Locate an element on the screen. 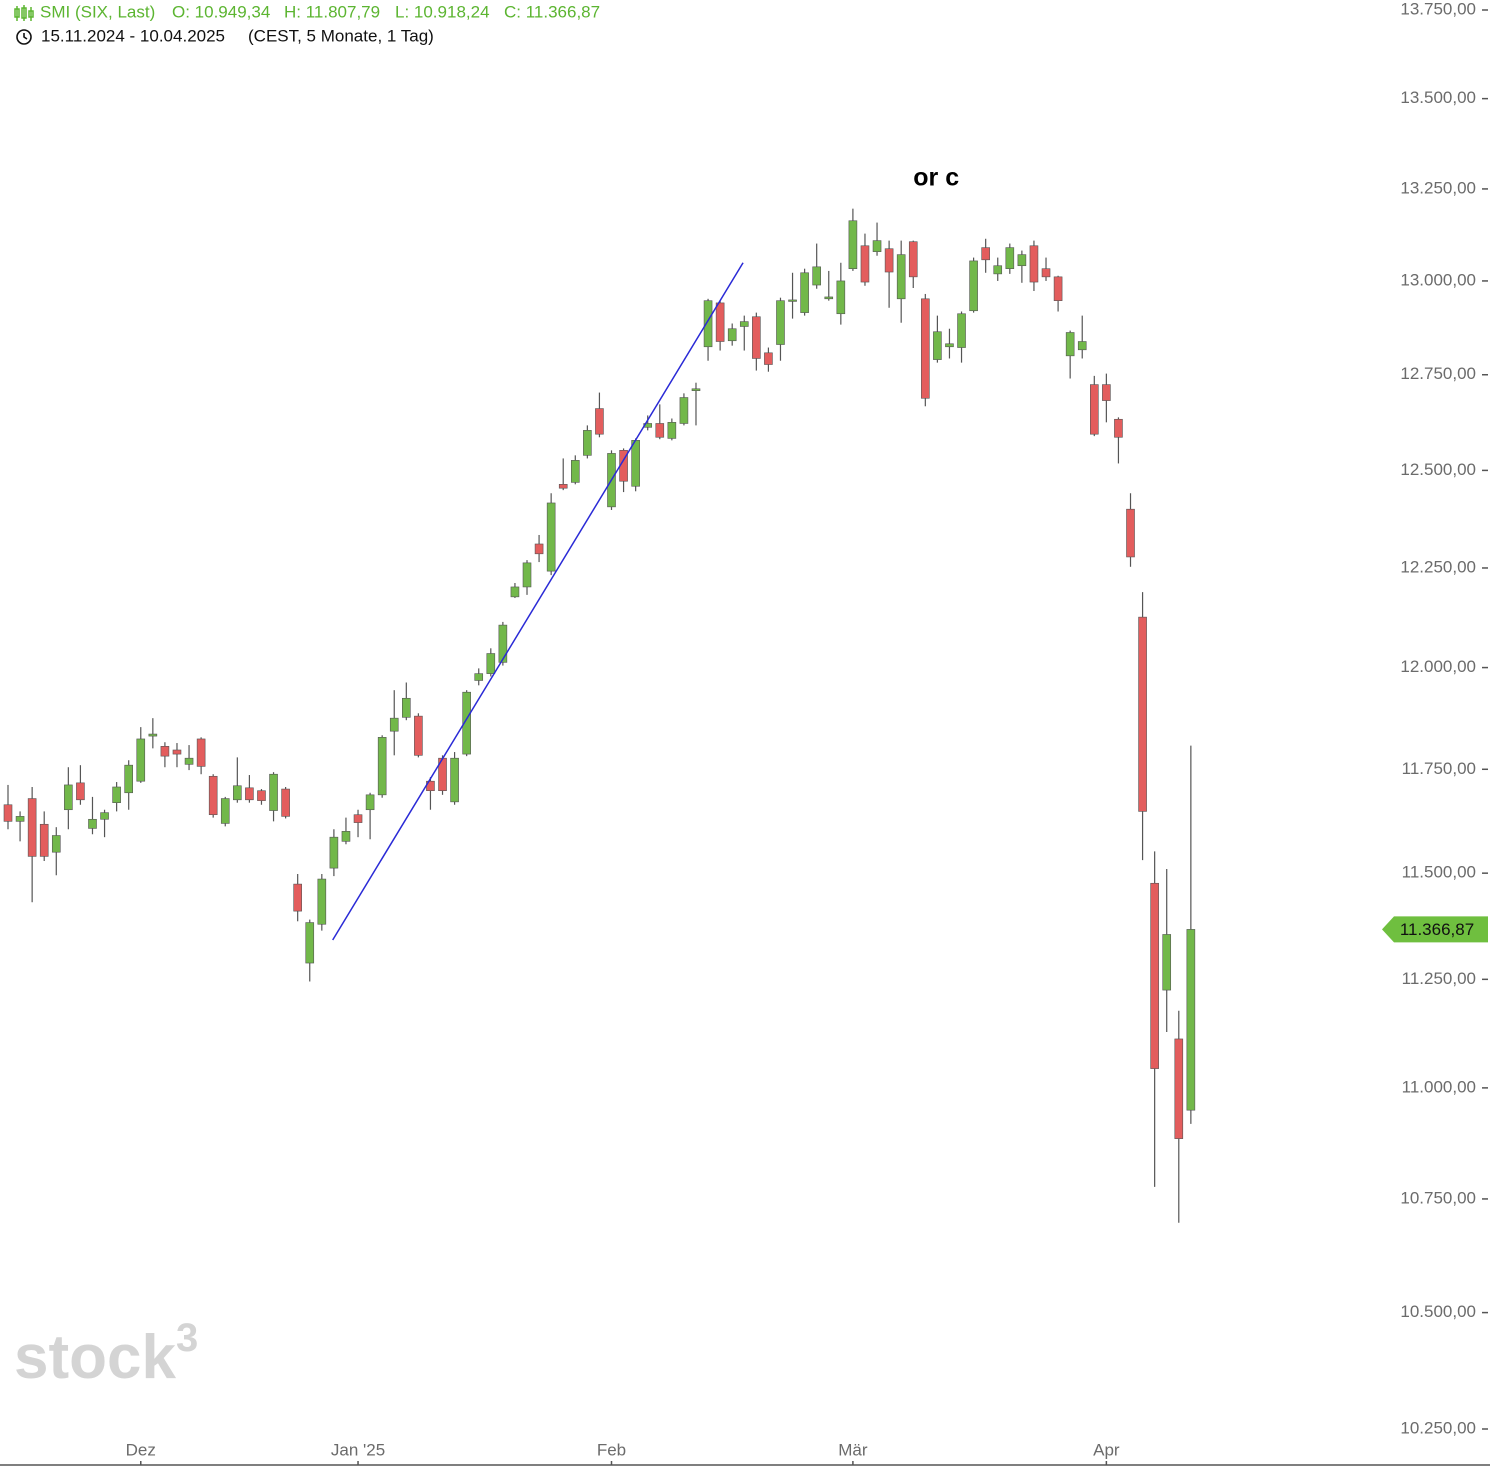 The height and width of the screenshot is (1472, 1490). last-price-label: 11.366,87 is located at coordinates (1437, 929).